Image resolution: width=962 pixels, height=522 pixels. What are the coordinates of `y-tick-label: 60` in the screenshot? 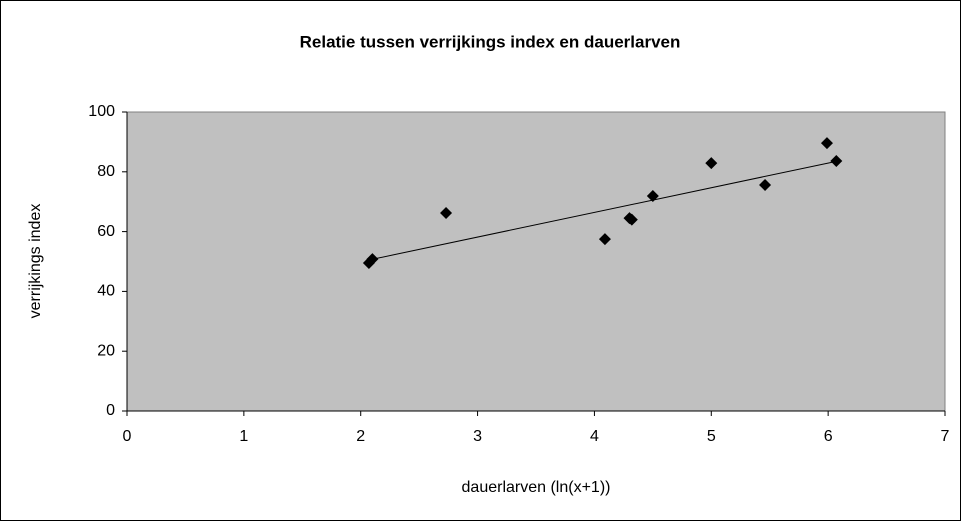 It's located at (106, 231).